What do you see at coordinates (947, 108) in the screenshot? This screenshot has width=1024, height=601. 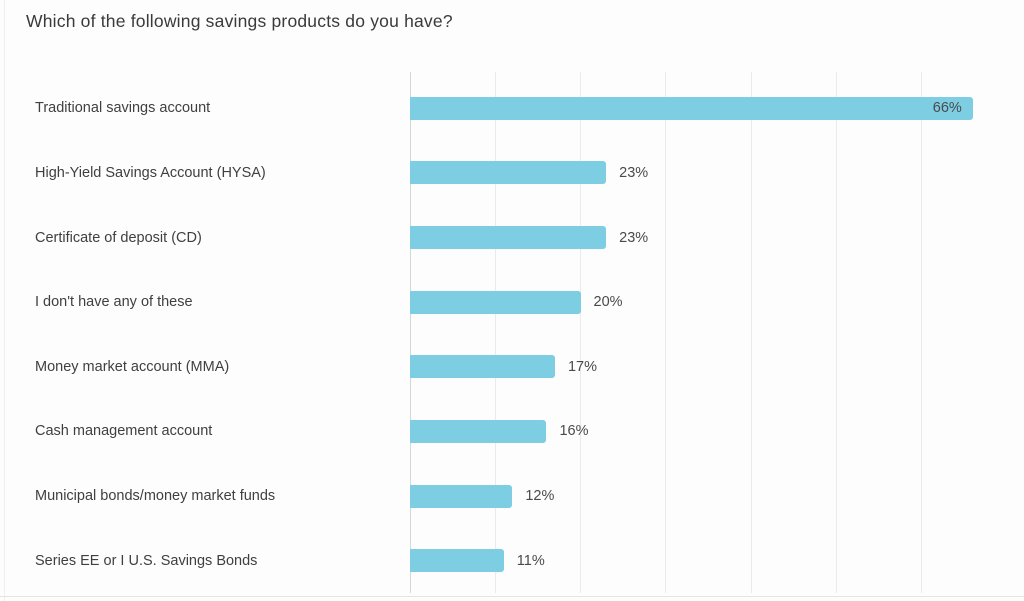 I see `value-label: 66%` at bounding box center [947, 108].